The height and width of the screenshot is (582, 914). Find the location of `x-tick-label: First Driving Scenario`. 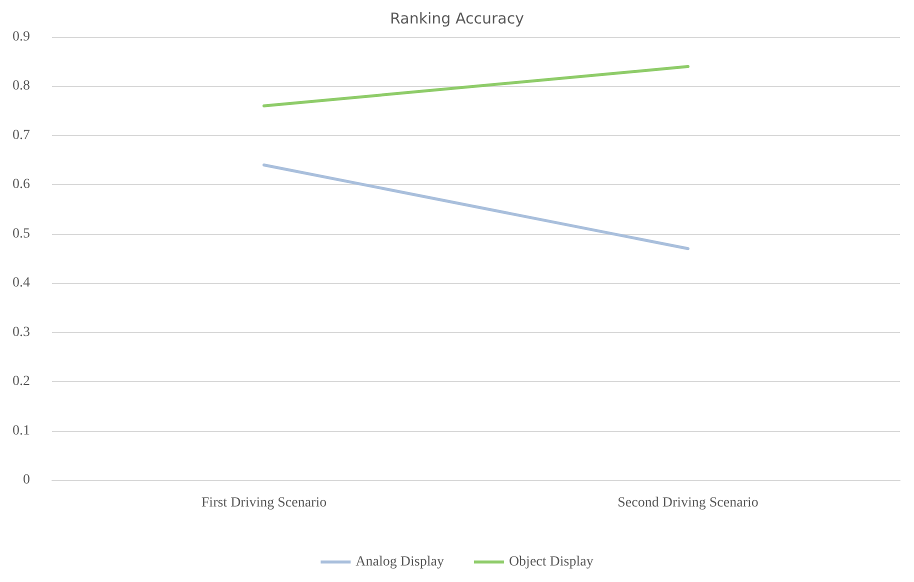

x-tick-label: First Driving Scenario is located at coordinates (264, 503).